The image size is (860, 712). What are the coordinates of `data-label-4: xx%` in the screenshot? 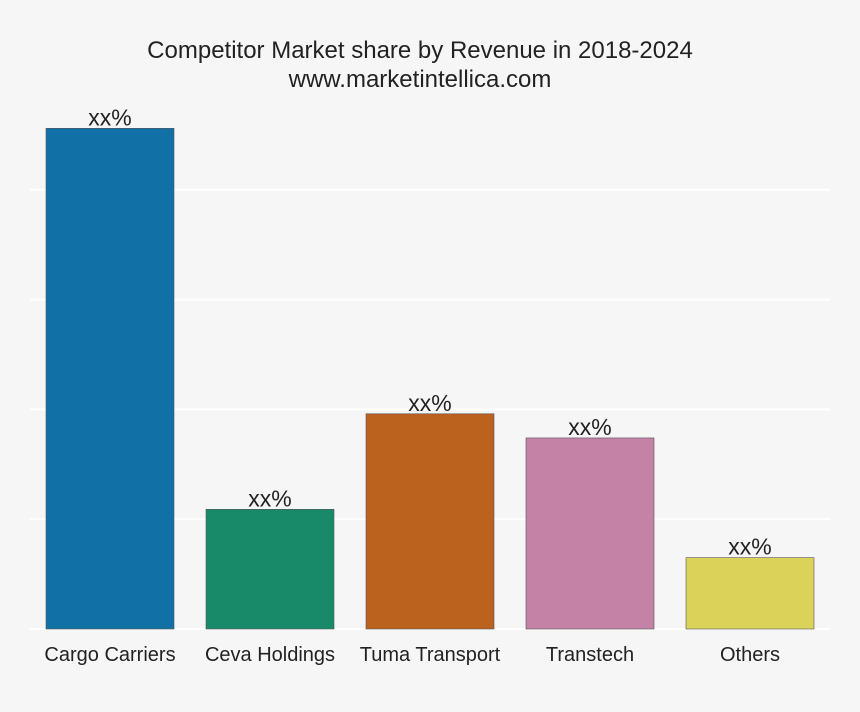 It's located at (589, 427).